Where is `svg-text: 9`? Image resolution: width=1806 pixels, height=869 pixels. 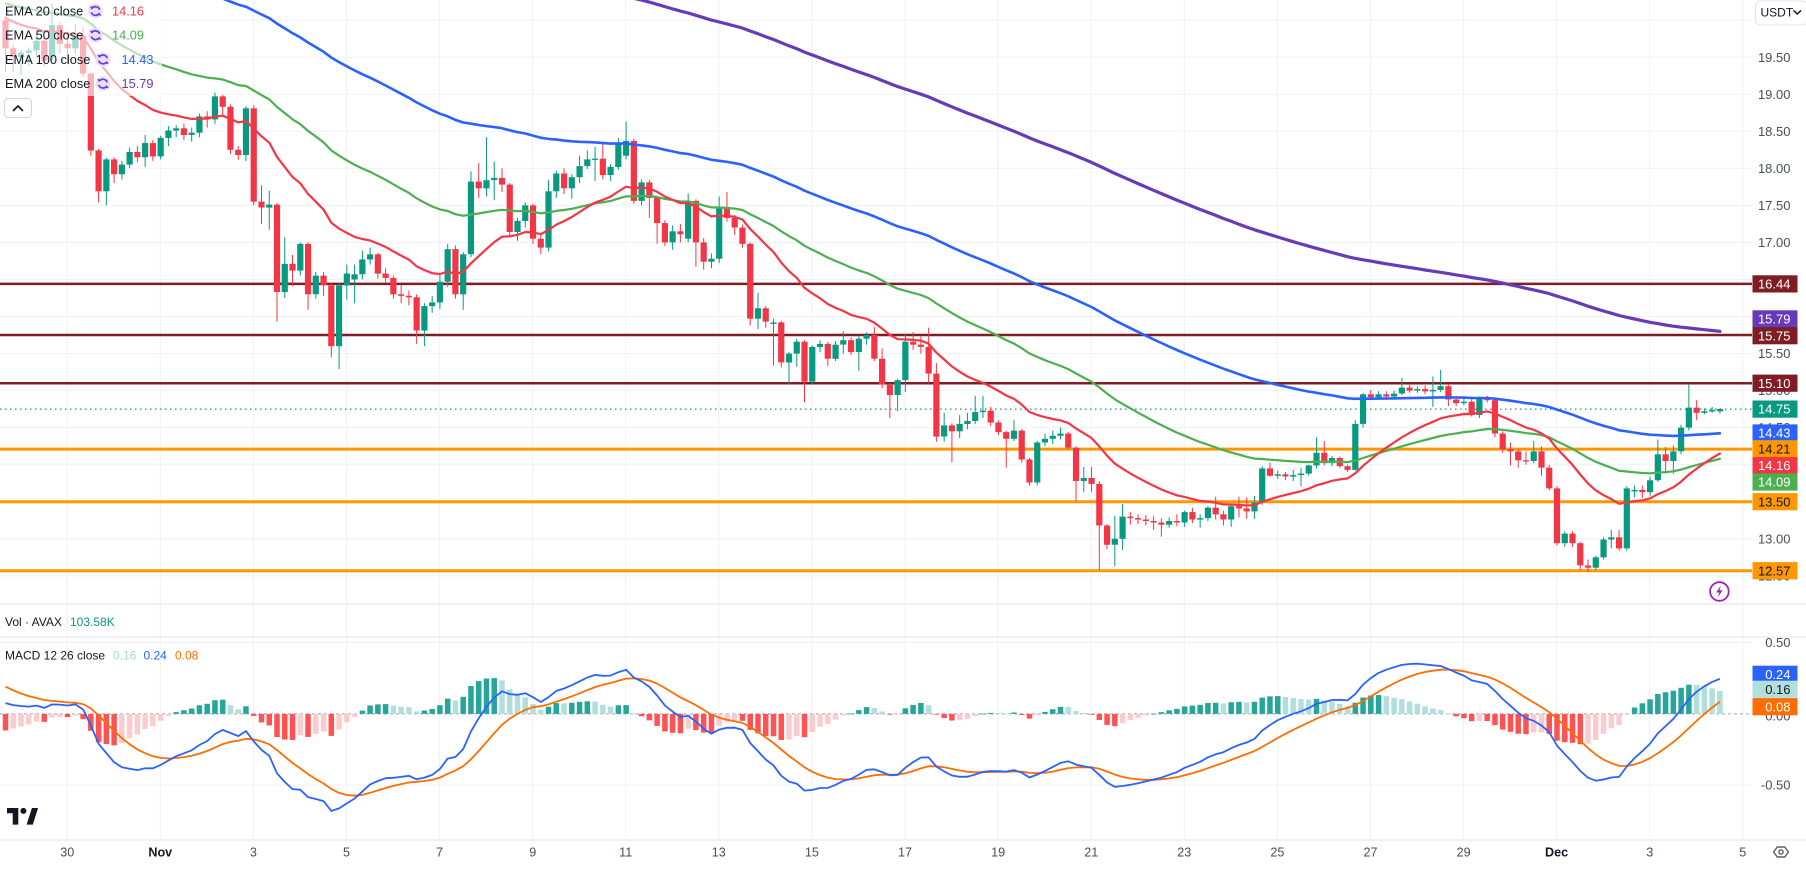 svg-text: 9 is located at coordinates (532, 853).